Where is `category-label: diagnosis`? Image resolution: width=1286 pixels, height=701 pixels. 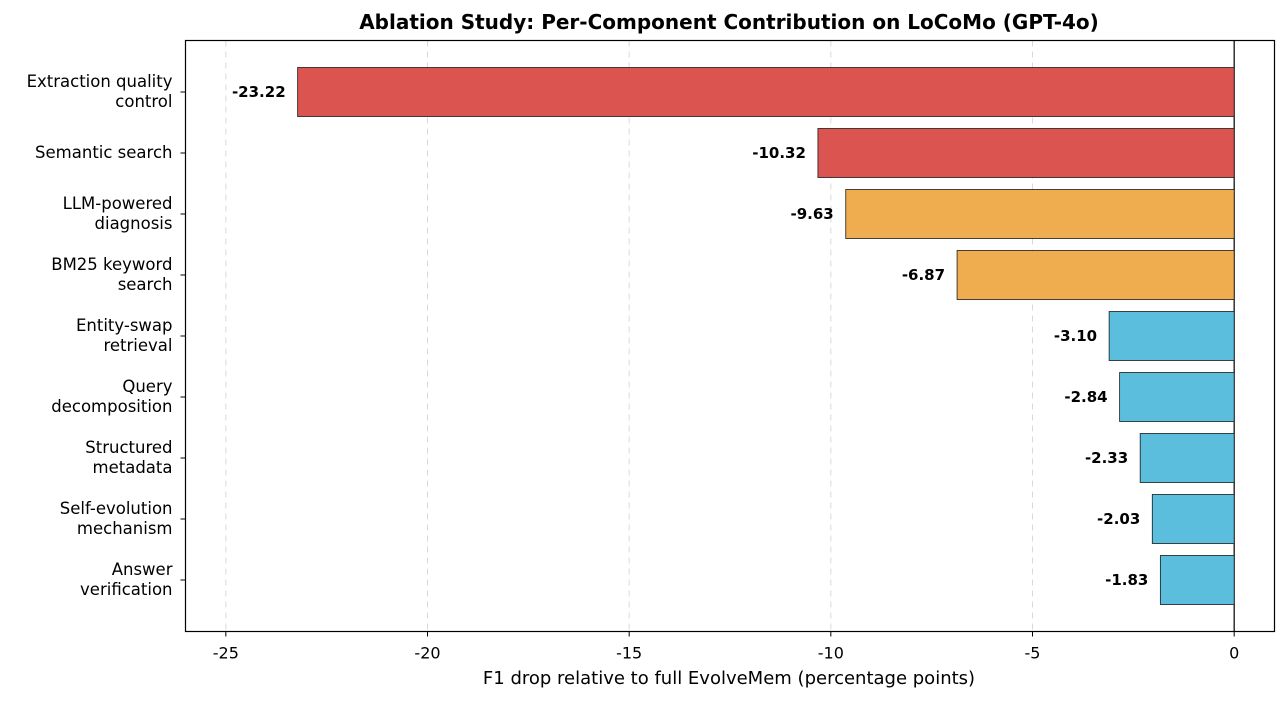
category-label: diagnosis is located at coordinates (134, 223).